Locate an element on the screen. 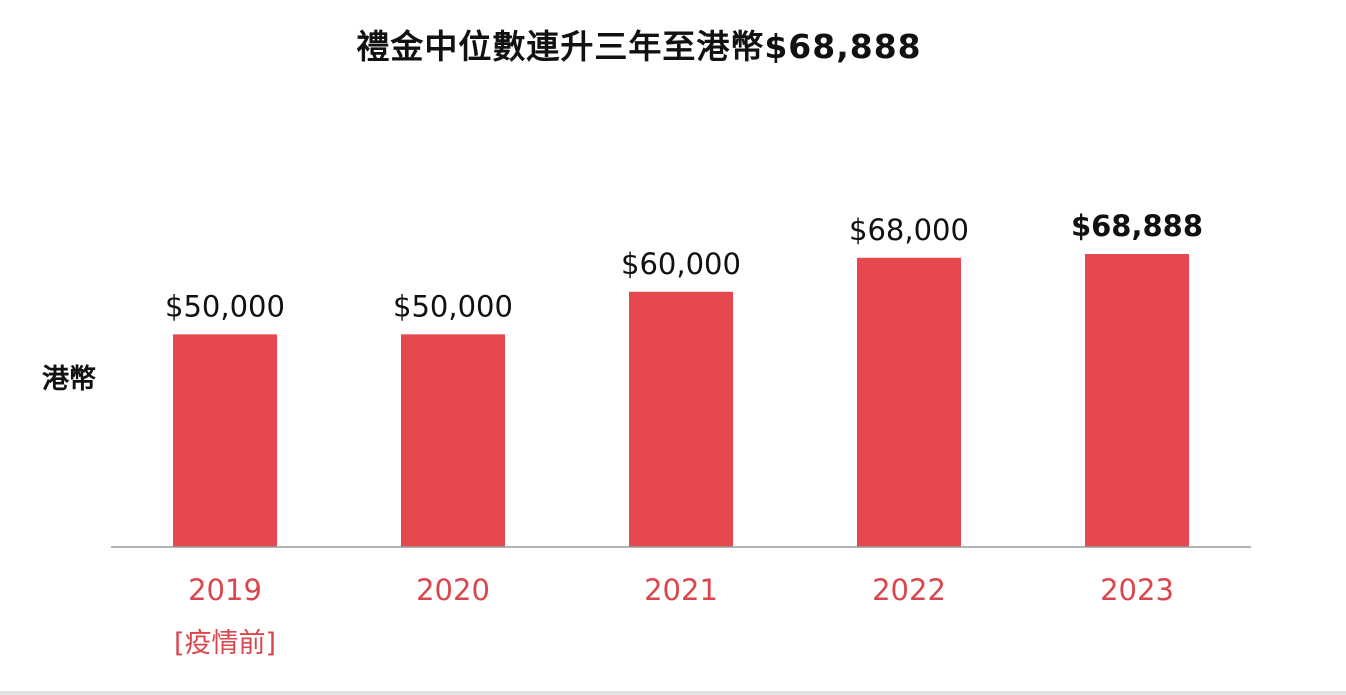  category-label-2023: 2023 is located at coordinates (1137, 590).